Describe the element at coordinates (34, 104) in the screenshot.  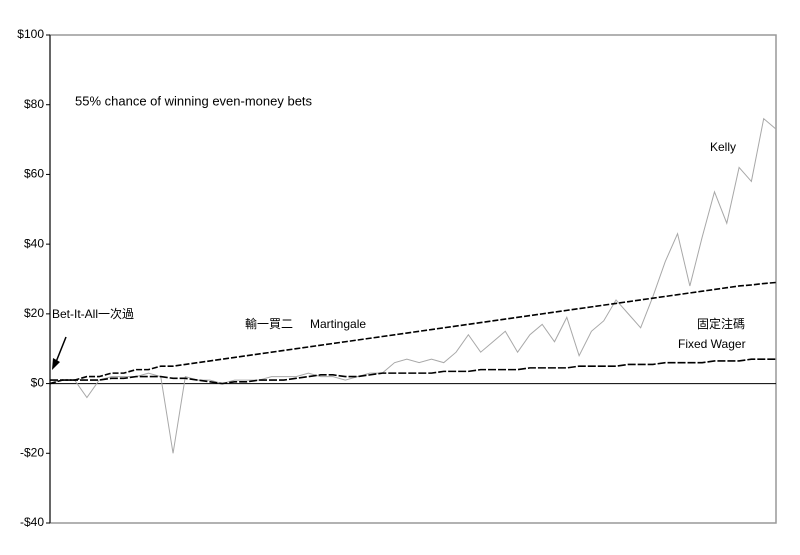
I see `y-tick-label: $80` at that location.